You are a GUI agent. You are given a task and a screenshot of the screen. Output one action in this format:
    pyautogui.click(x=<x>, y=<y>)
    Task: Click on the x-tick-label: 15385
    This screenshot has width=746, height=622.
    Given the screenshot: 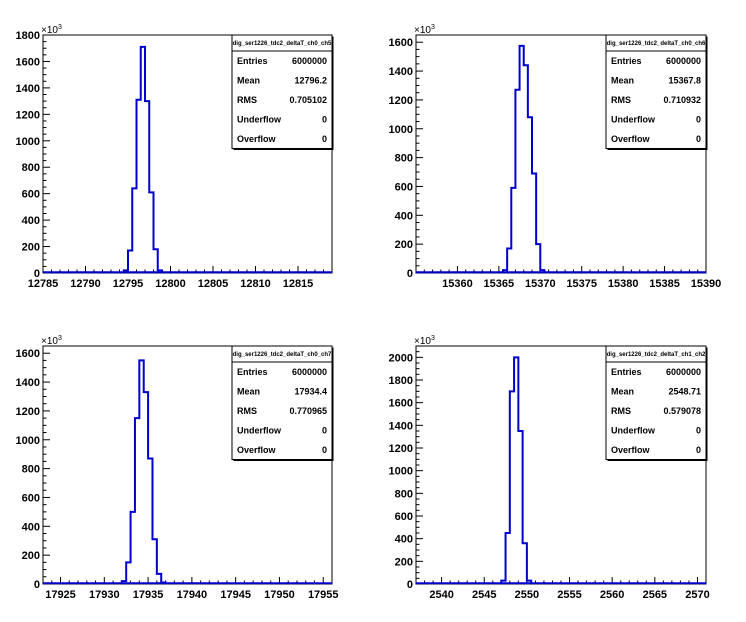 What is the action you would take?
    pyautogui.click(x=664, y=284)
    